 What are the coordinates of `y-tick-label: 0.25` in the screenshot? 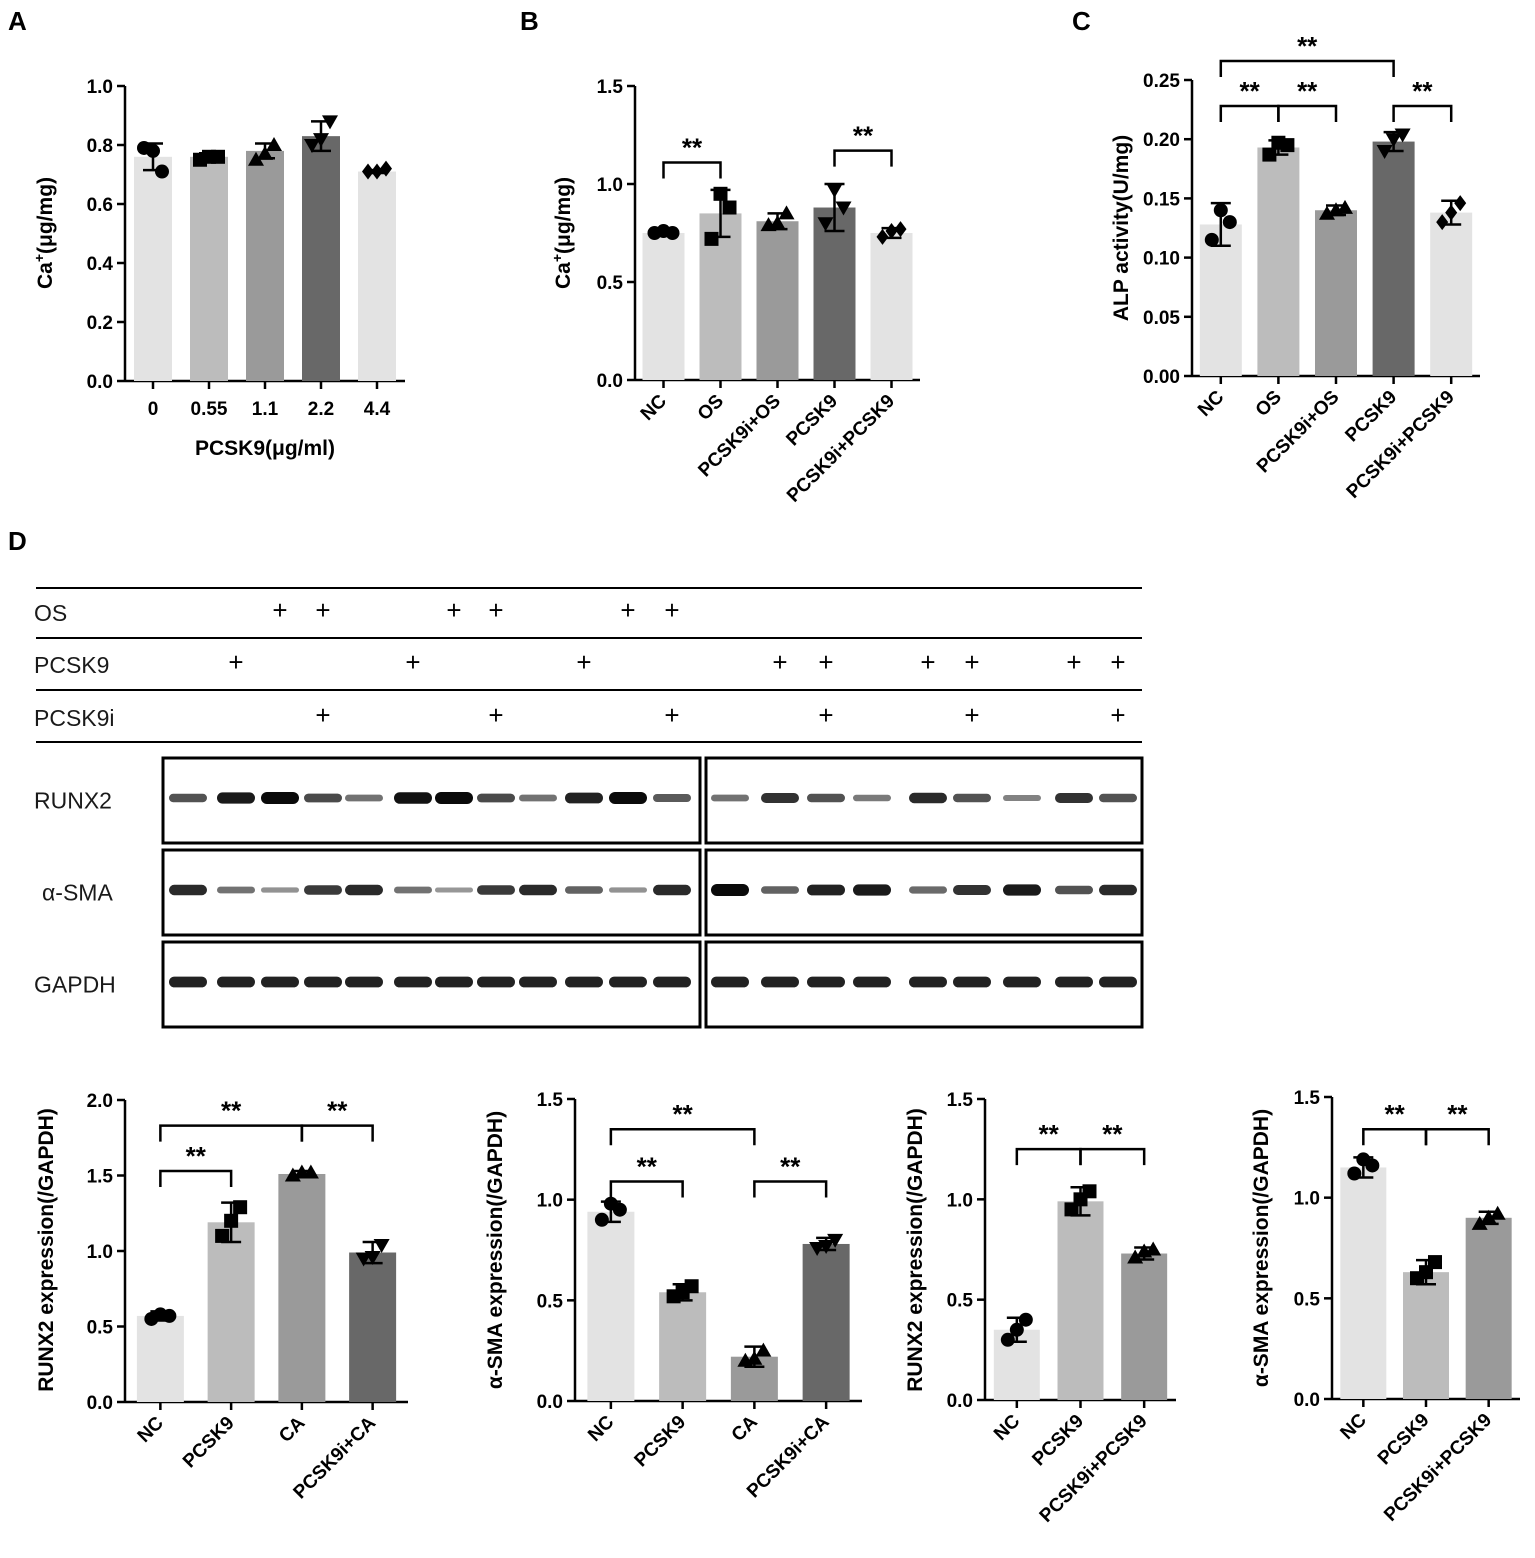 It's located at (1161, 81).